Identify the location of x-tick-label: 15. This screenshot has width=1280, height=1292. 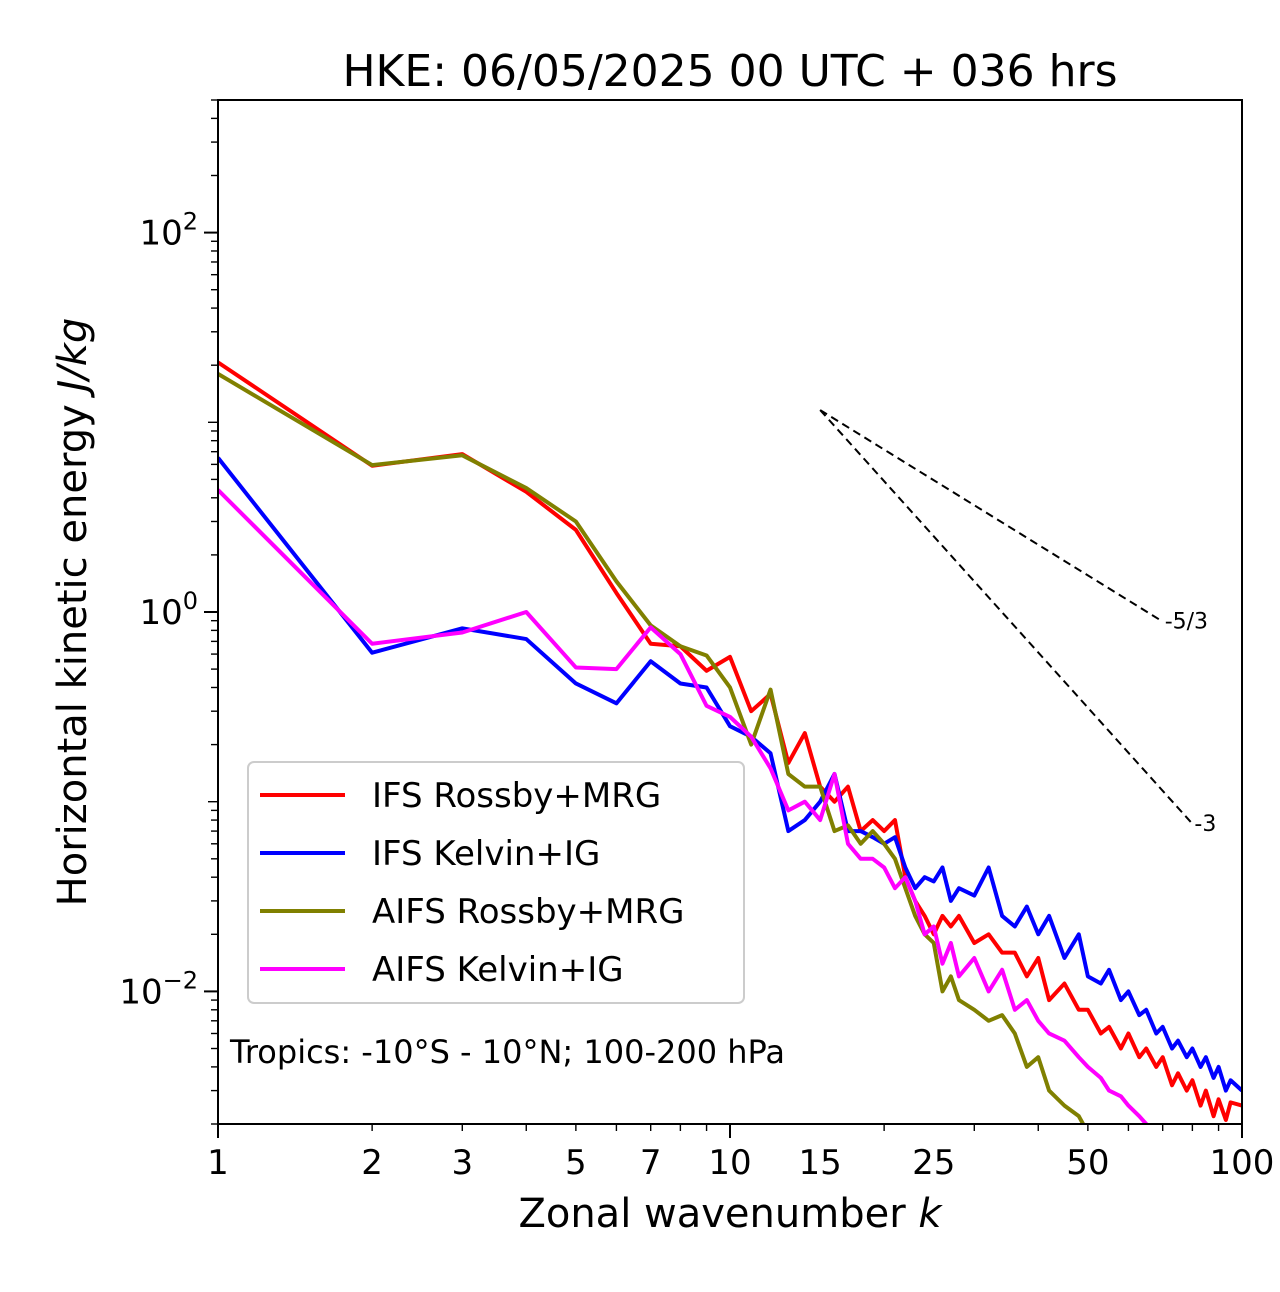
(820, 1163).